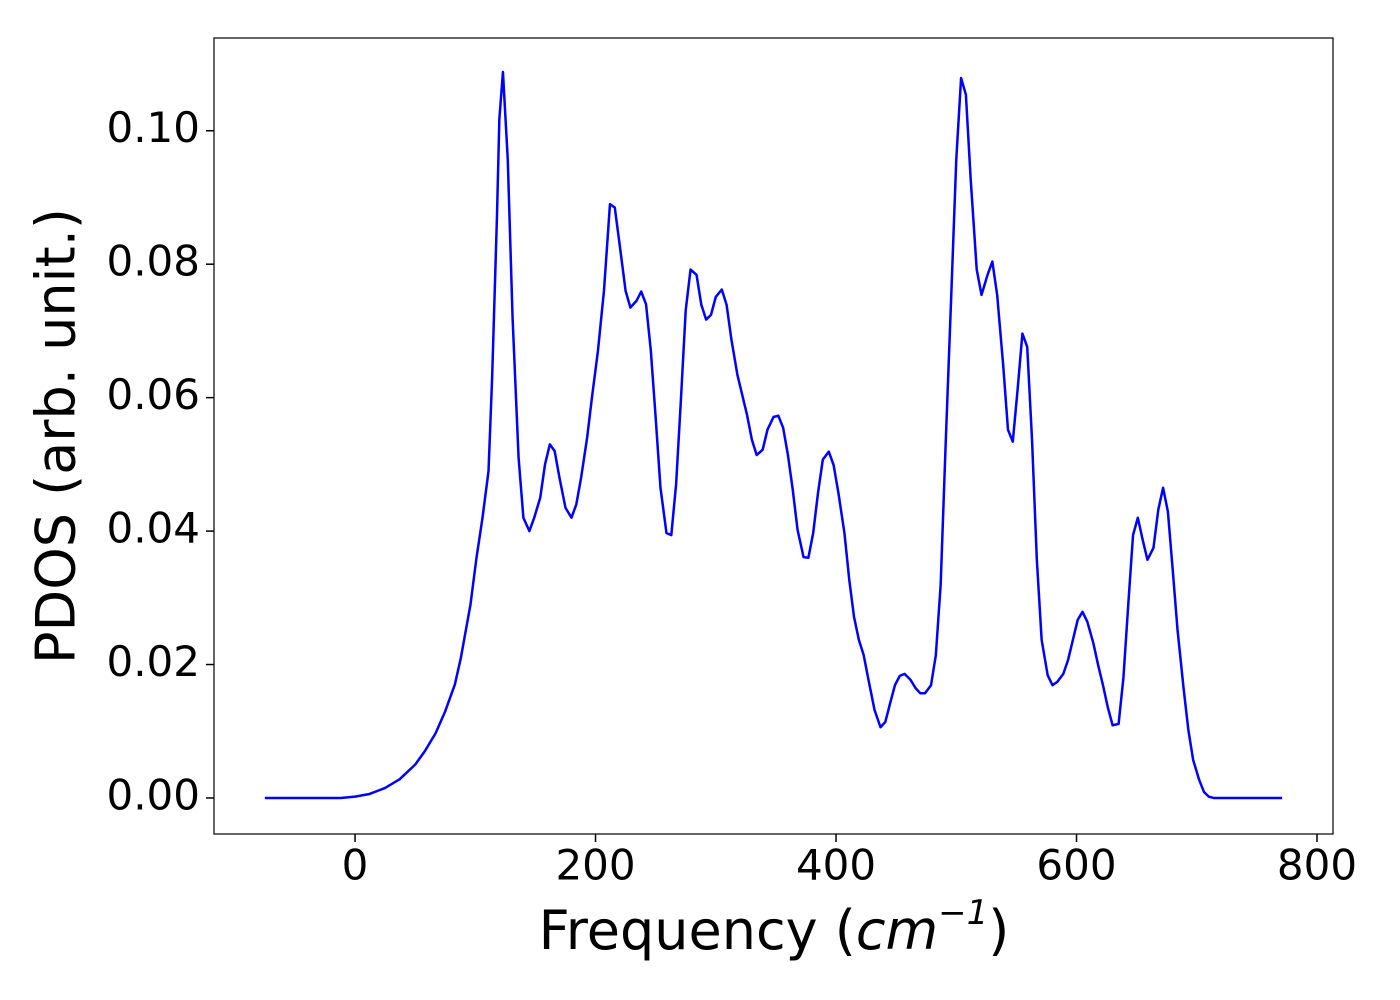  What do you see at coordinates (697, 930) in the screenshot?
I see `x-label-text: Frequency (` at bounding box center [697, 930].